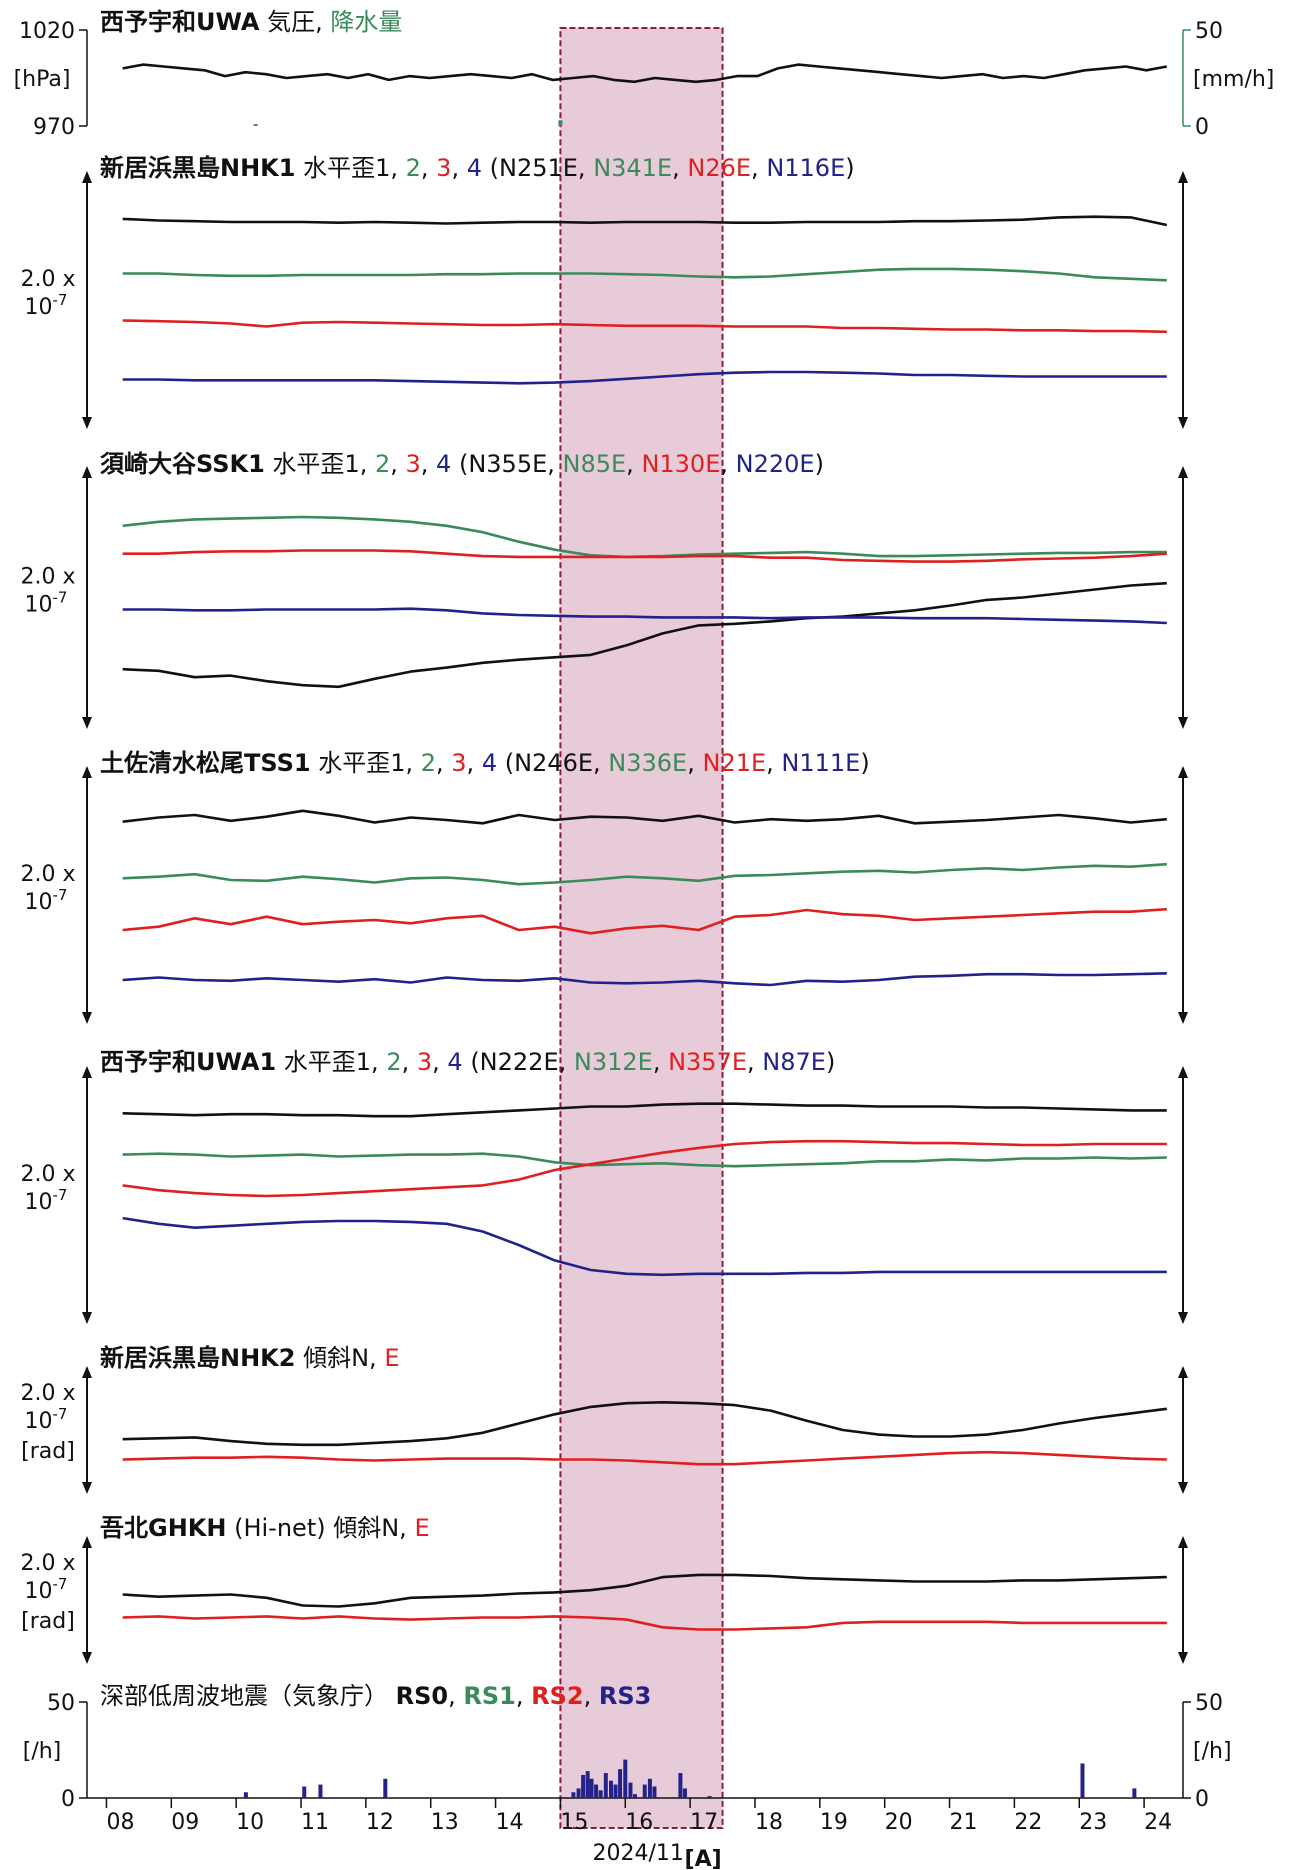 The height and width of the screenshot is (1870, 1299). Describe the element at coordinates (48, 1563) in the screenshot. I see `ghkh-scale-line1: 2.0 x` at that location.